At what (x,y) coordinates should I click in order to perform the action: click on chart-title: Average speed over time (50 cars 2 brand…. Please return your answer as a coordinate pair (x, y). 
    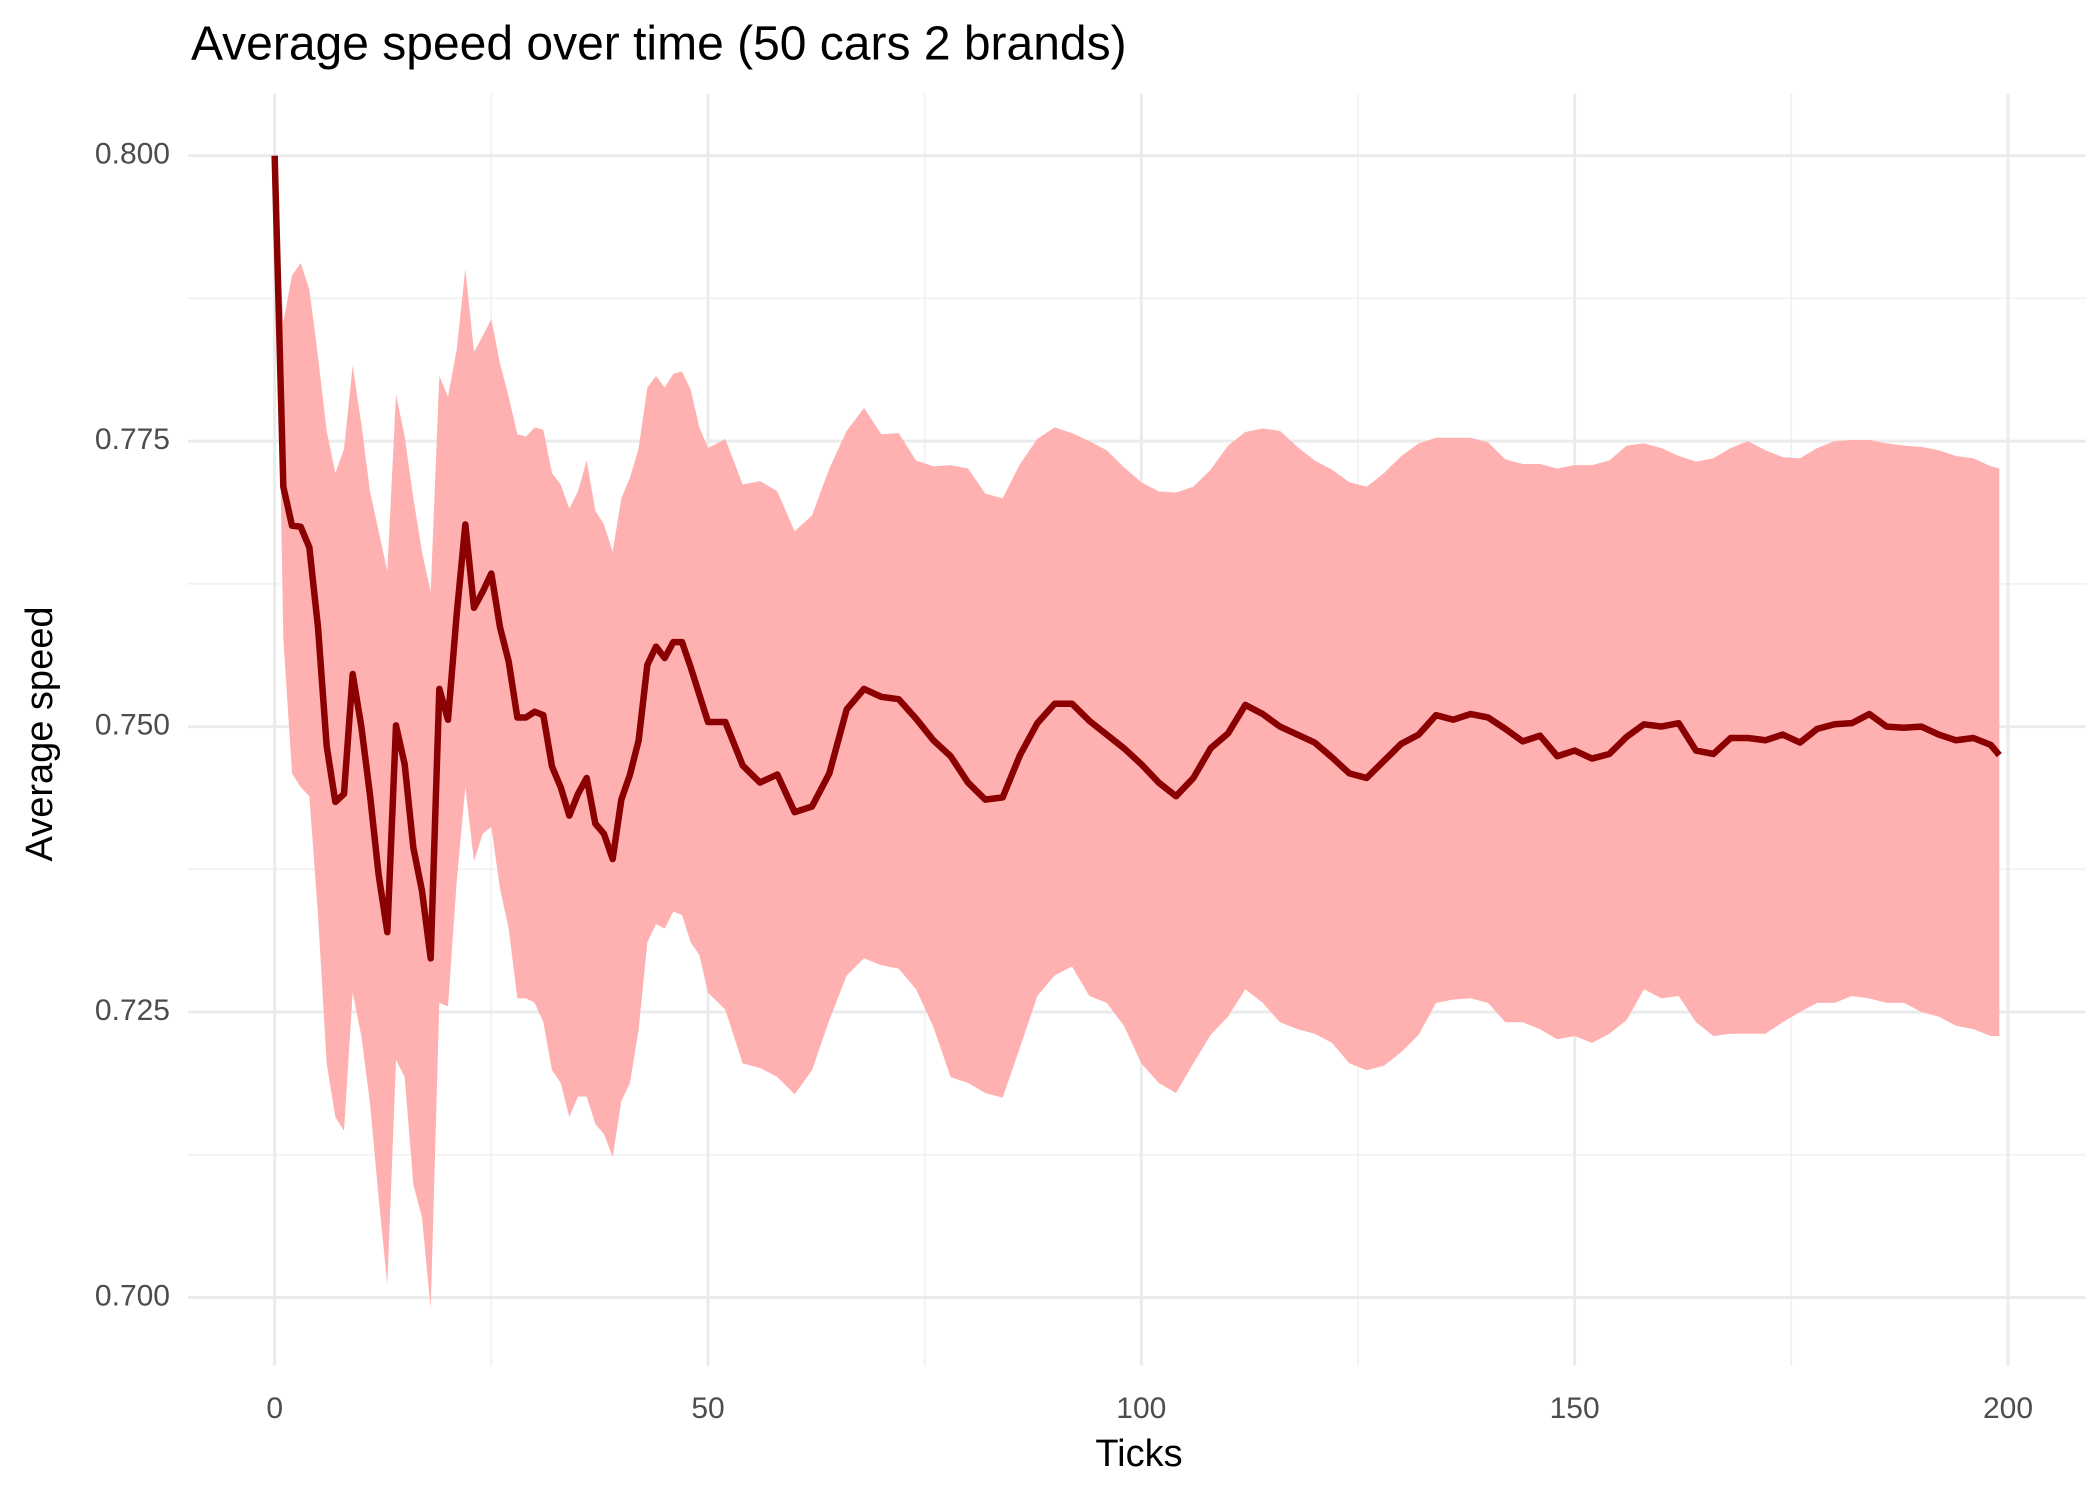
    Looking at the image, I should click on (659, 44).